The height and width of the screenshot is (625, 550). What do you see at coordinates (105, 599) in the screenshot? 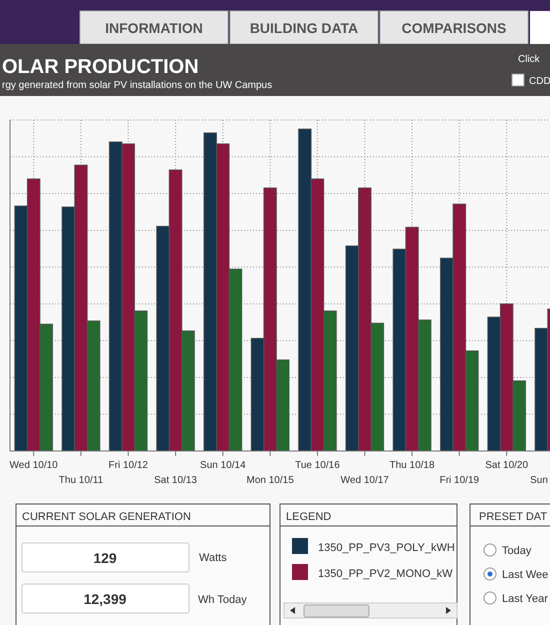
I see `text: 12,399` at bounding box center [105, 599].